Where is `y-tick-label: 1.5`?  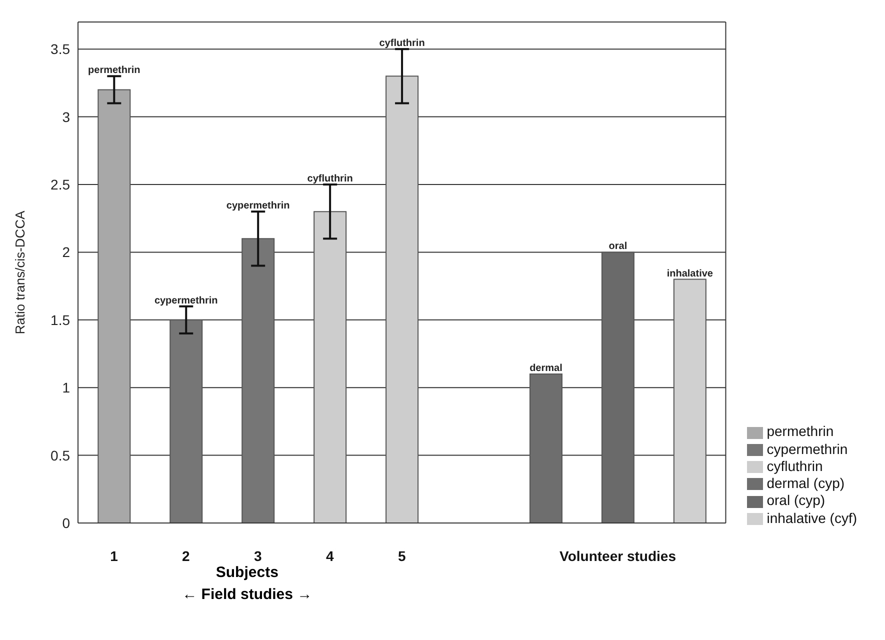 y-tick-label: 1.5 is located at coordinates (60, 320).